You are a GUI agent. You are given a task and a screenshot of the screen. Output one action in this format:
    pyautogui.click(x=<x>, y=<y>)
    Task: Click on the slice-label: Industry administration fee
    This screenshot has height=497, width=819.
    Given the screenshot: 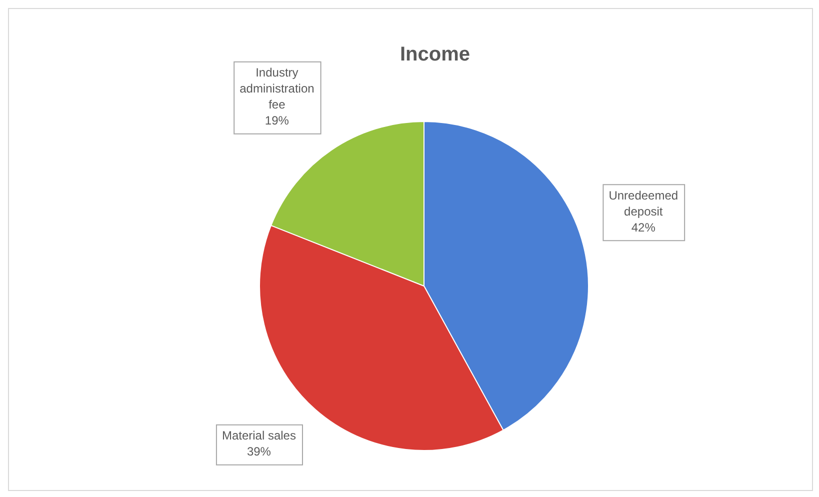 What is the action you would take?
    pyautogui.click(x=277, y=89)
    